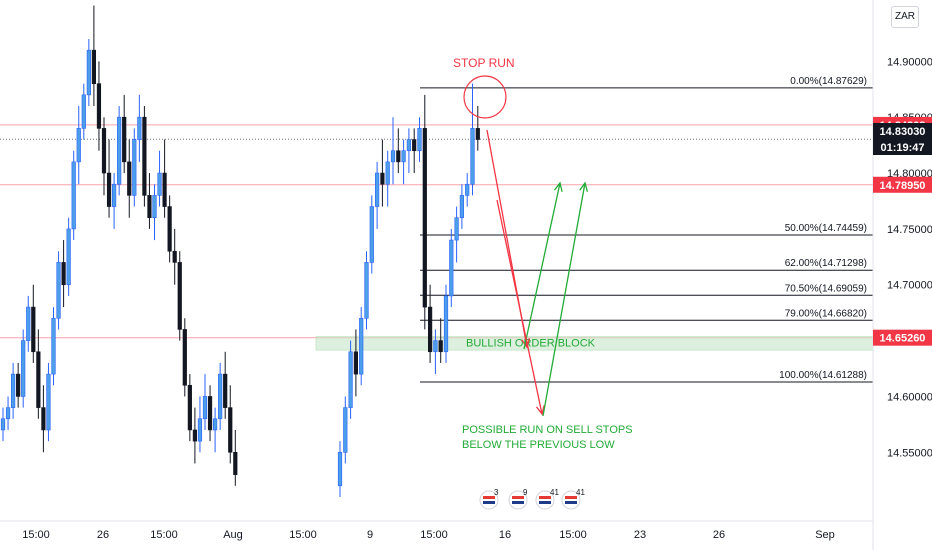 This screenshot has width=932, height=550. I want to click on price-tag-label: 14.65260, so click(903, 339).